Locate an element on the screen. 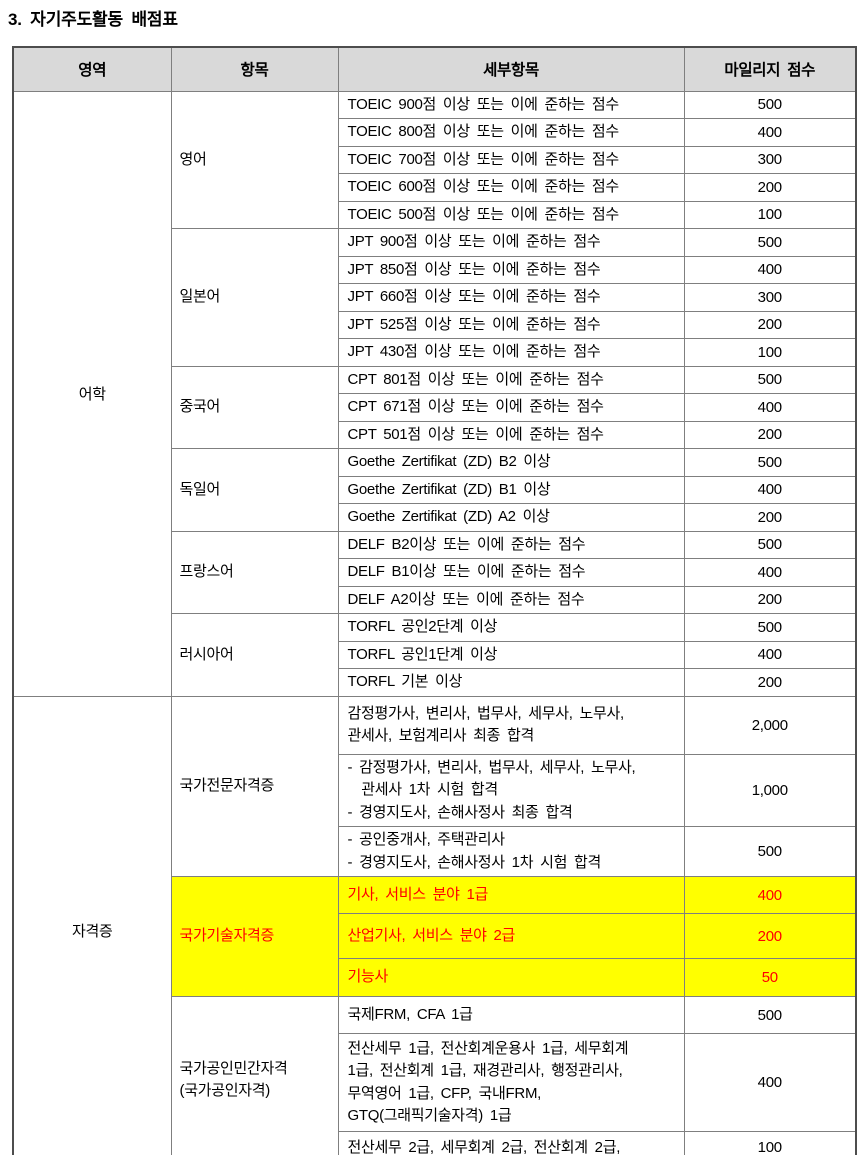 This screenshot has width=865, height=1155. table-row: CPT 671점 이상 또는 이에 준하는 점수 400 is located at coordinates (435, 407).